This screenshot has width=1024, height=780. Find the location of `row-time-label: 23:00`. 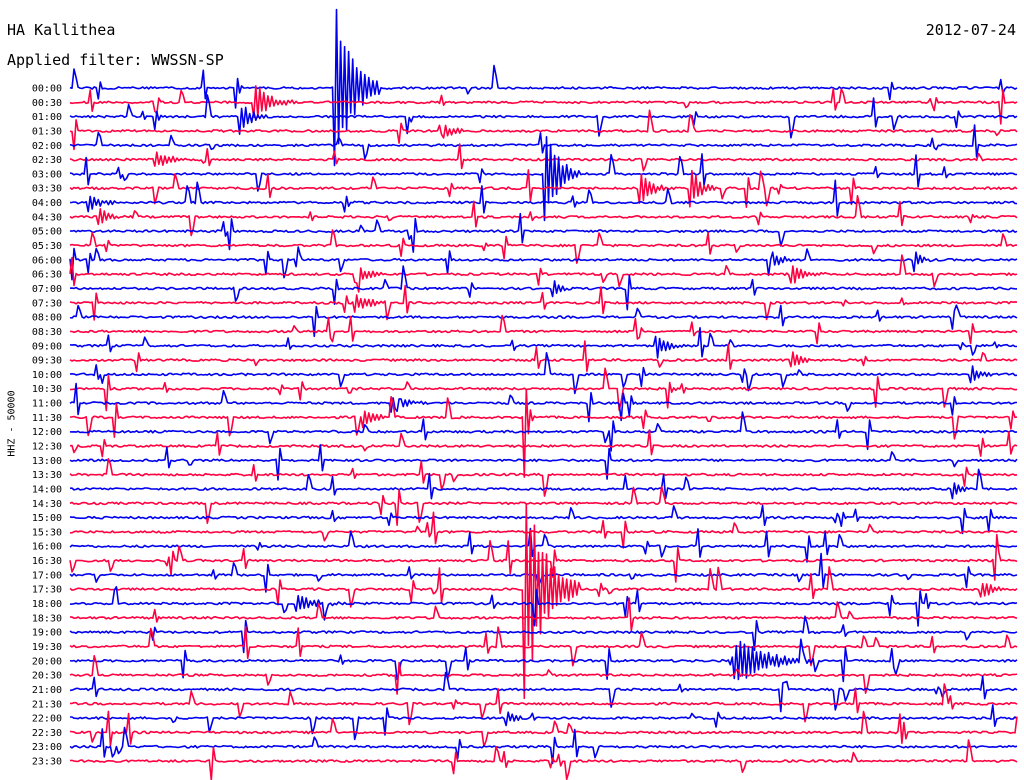

row-time-label: 23:00 is located at coordinates (47, 747).